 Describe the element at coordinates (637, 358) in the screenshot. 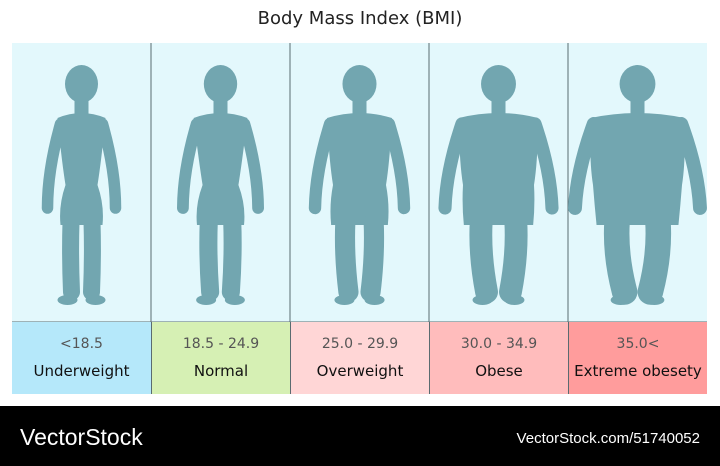

I see `bmi-category-extreme-obesety: 35.0< Extreme obesety` at that location.